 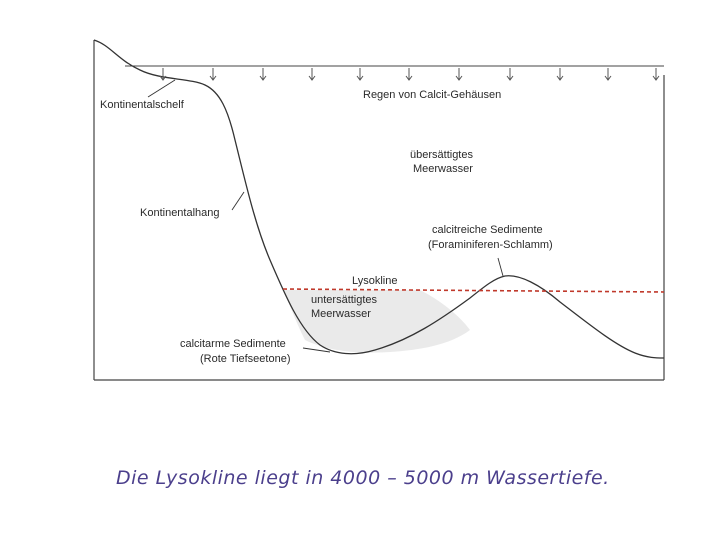 I want to click on shelf-leader-line, so click(x=161, y=88).